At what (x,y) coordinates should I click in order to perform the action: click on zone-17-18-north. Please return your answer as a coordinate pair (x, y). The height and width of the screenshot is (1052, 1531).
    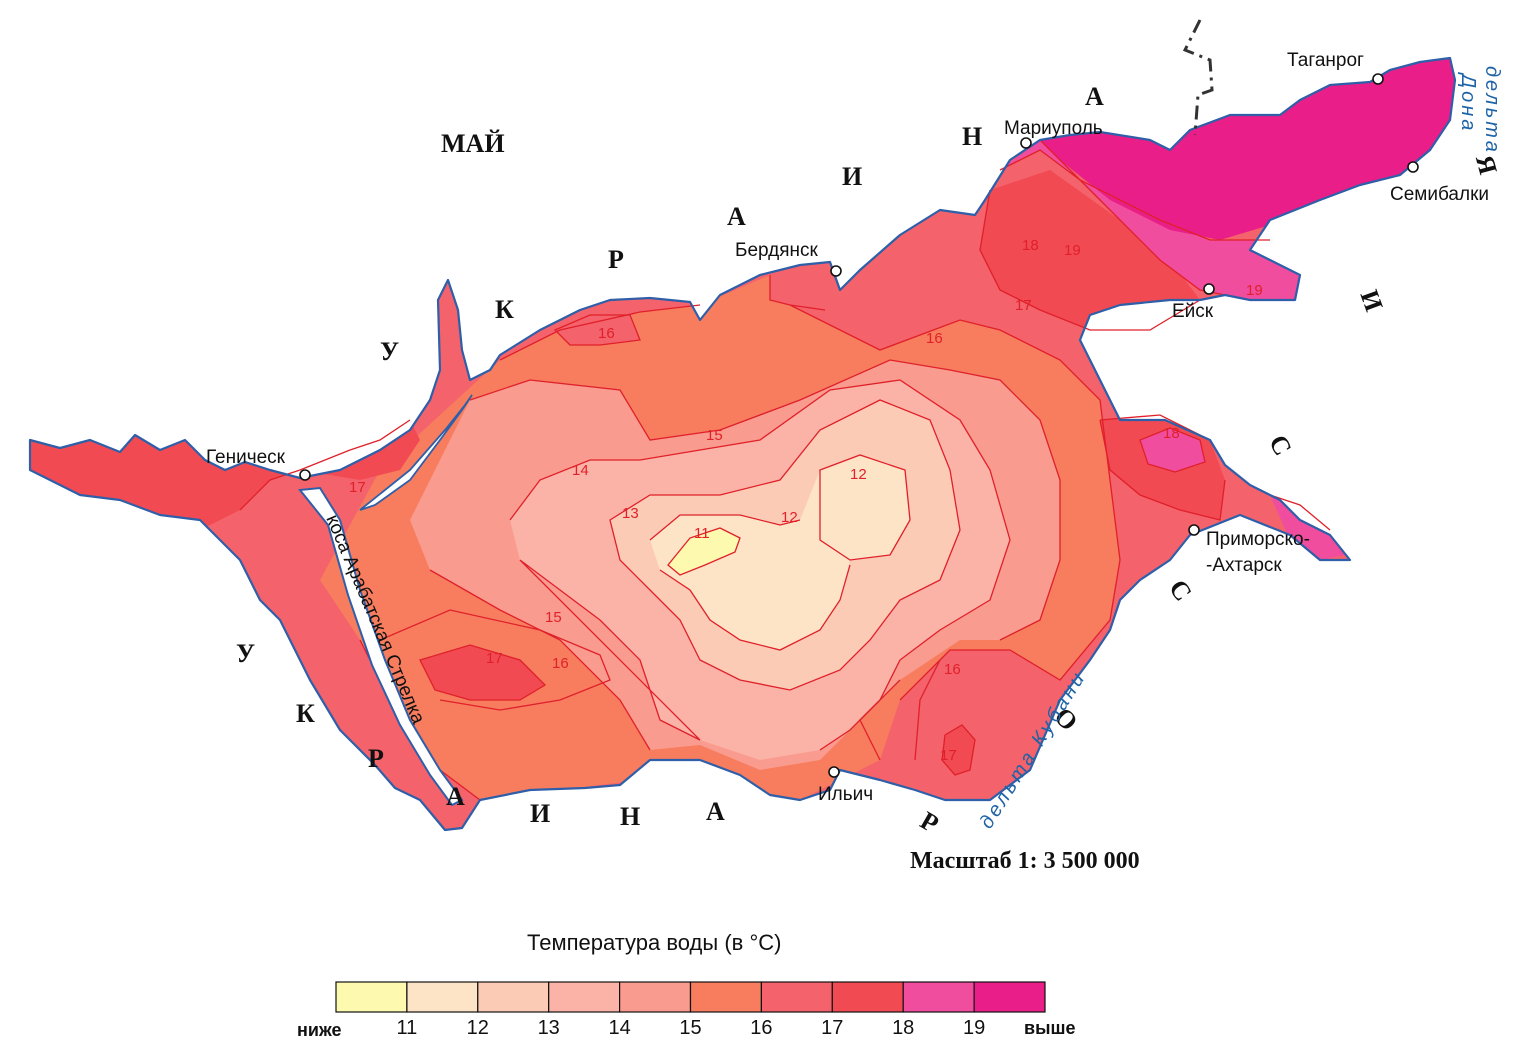
    Looking at the image, I should click on (1090, 250).